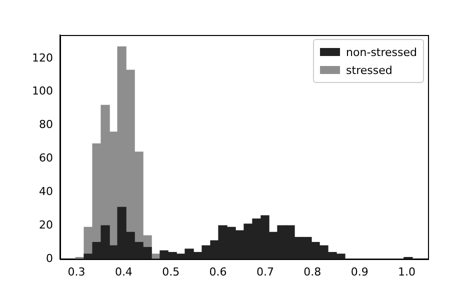 Image resolution: width=474 pixels, height=296 pixels. What do you see at coordinates (407, 271) in the screenshot?
I see `x-tick-label: 1.0` at bounding box center [407, 271].